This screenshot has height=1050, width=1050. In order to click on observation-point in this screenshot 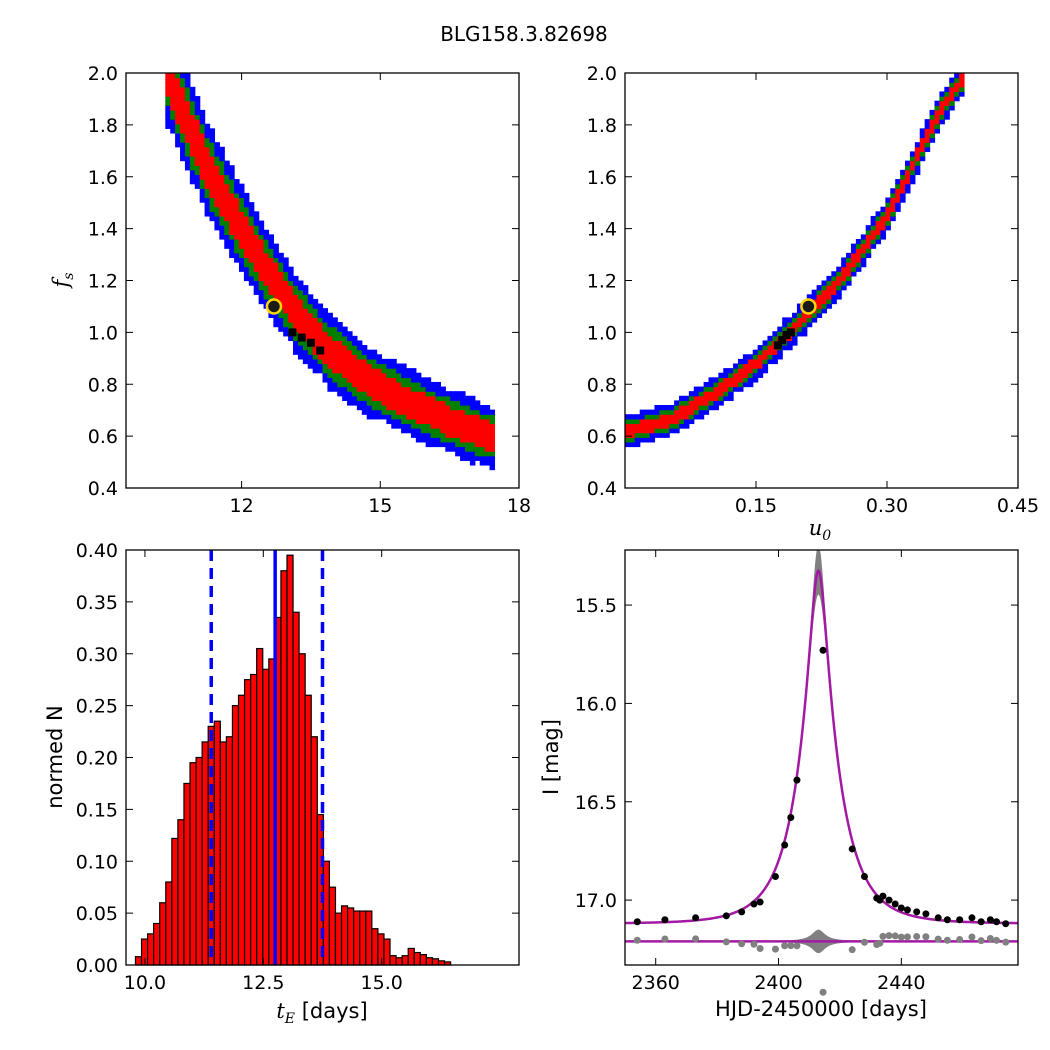, I will do `click(947, 920)`.